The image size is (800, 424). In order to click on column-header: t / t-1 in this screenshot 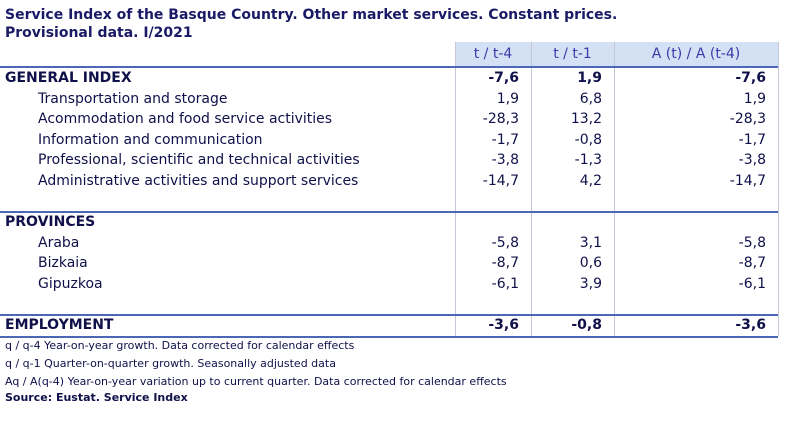, I will do `click(572, 54)`.